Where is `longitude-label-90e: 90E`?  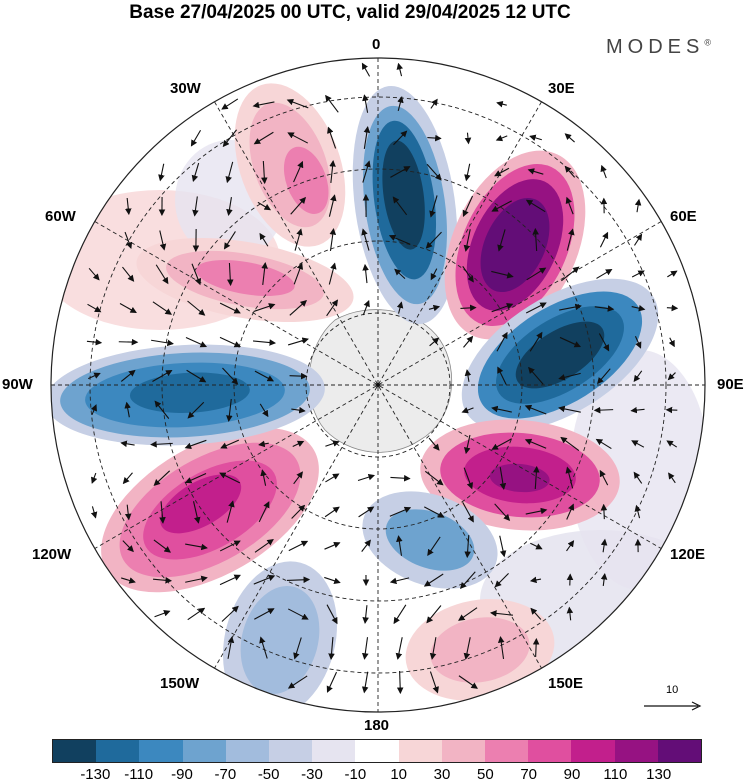 longitude-label-90e: 90E is located at coordinates (730, 384).